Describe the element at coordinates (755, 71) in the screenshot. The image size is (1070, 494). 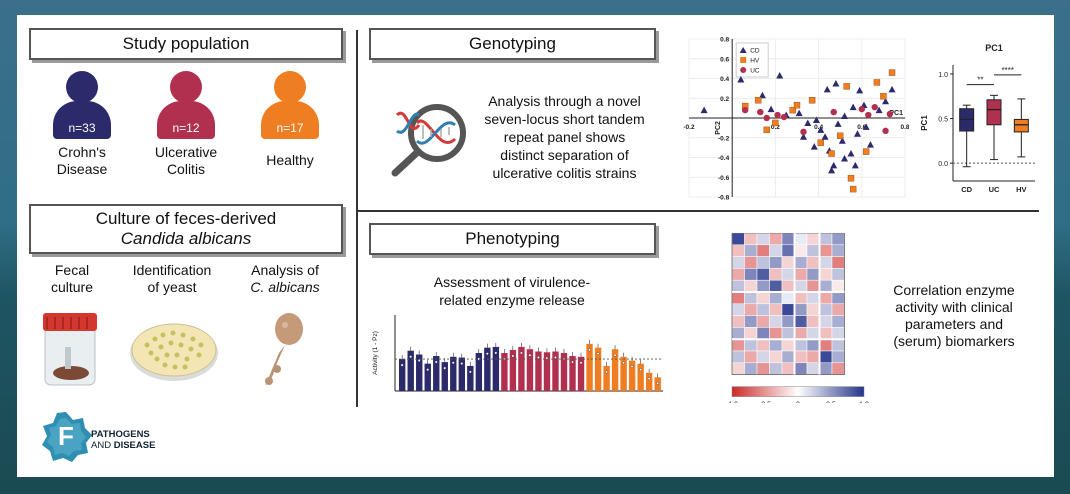
I see `pca-legend-label: UC` at that location.